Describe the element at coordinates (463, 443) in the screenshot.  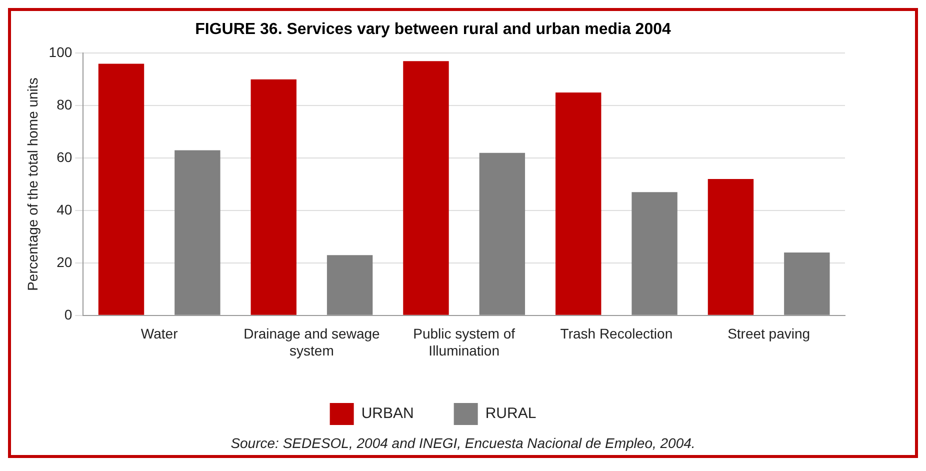
I see `source-note: Source: SEDESOL, 2004 and INEGI, Encuesta Nacional de Empleo, 2004.` at that location.